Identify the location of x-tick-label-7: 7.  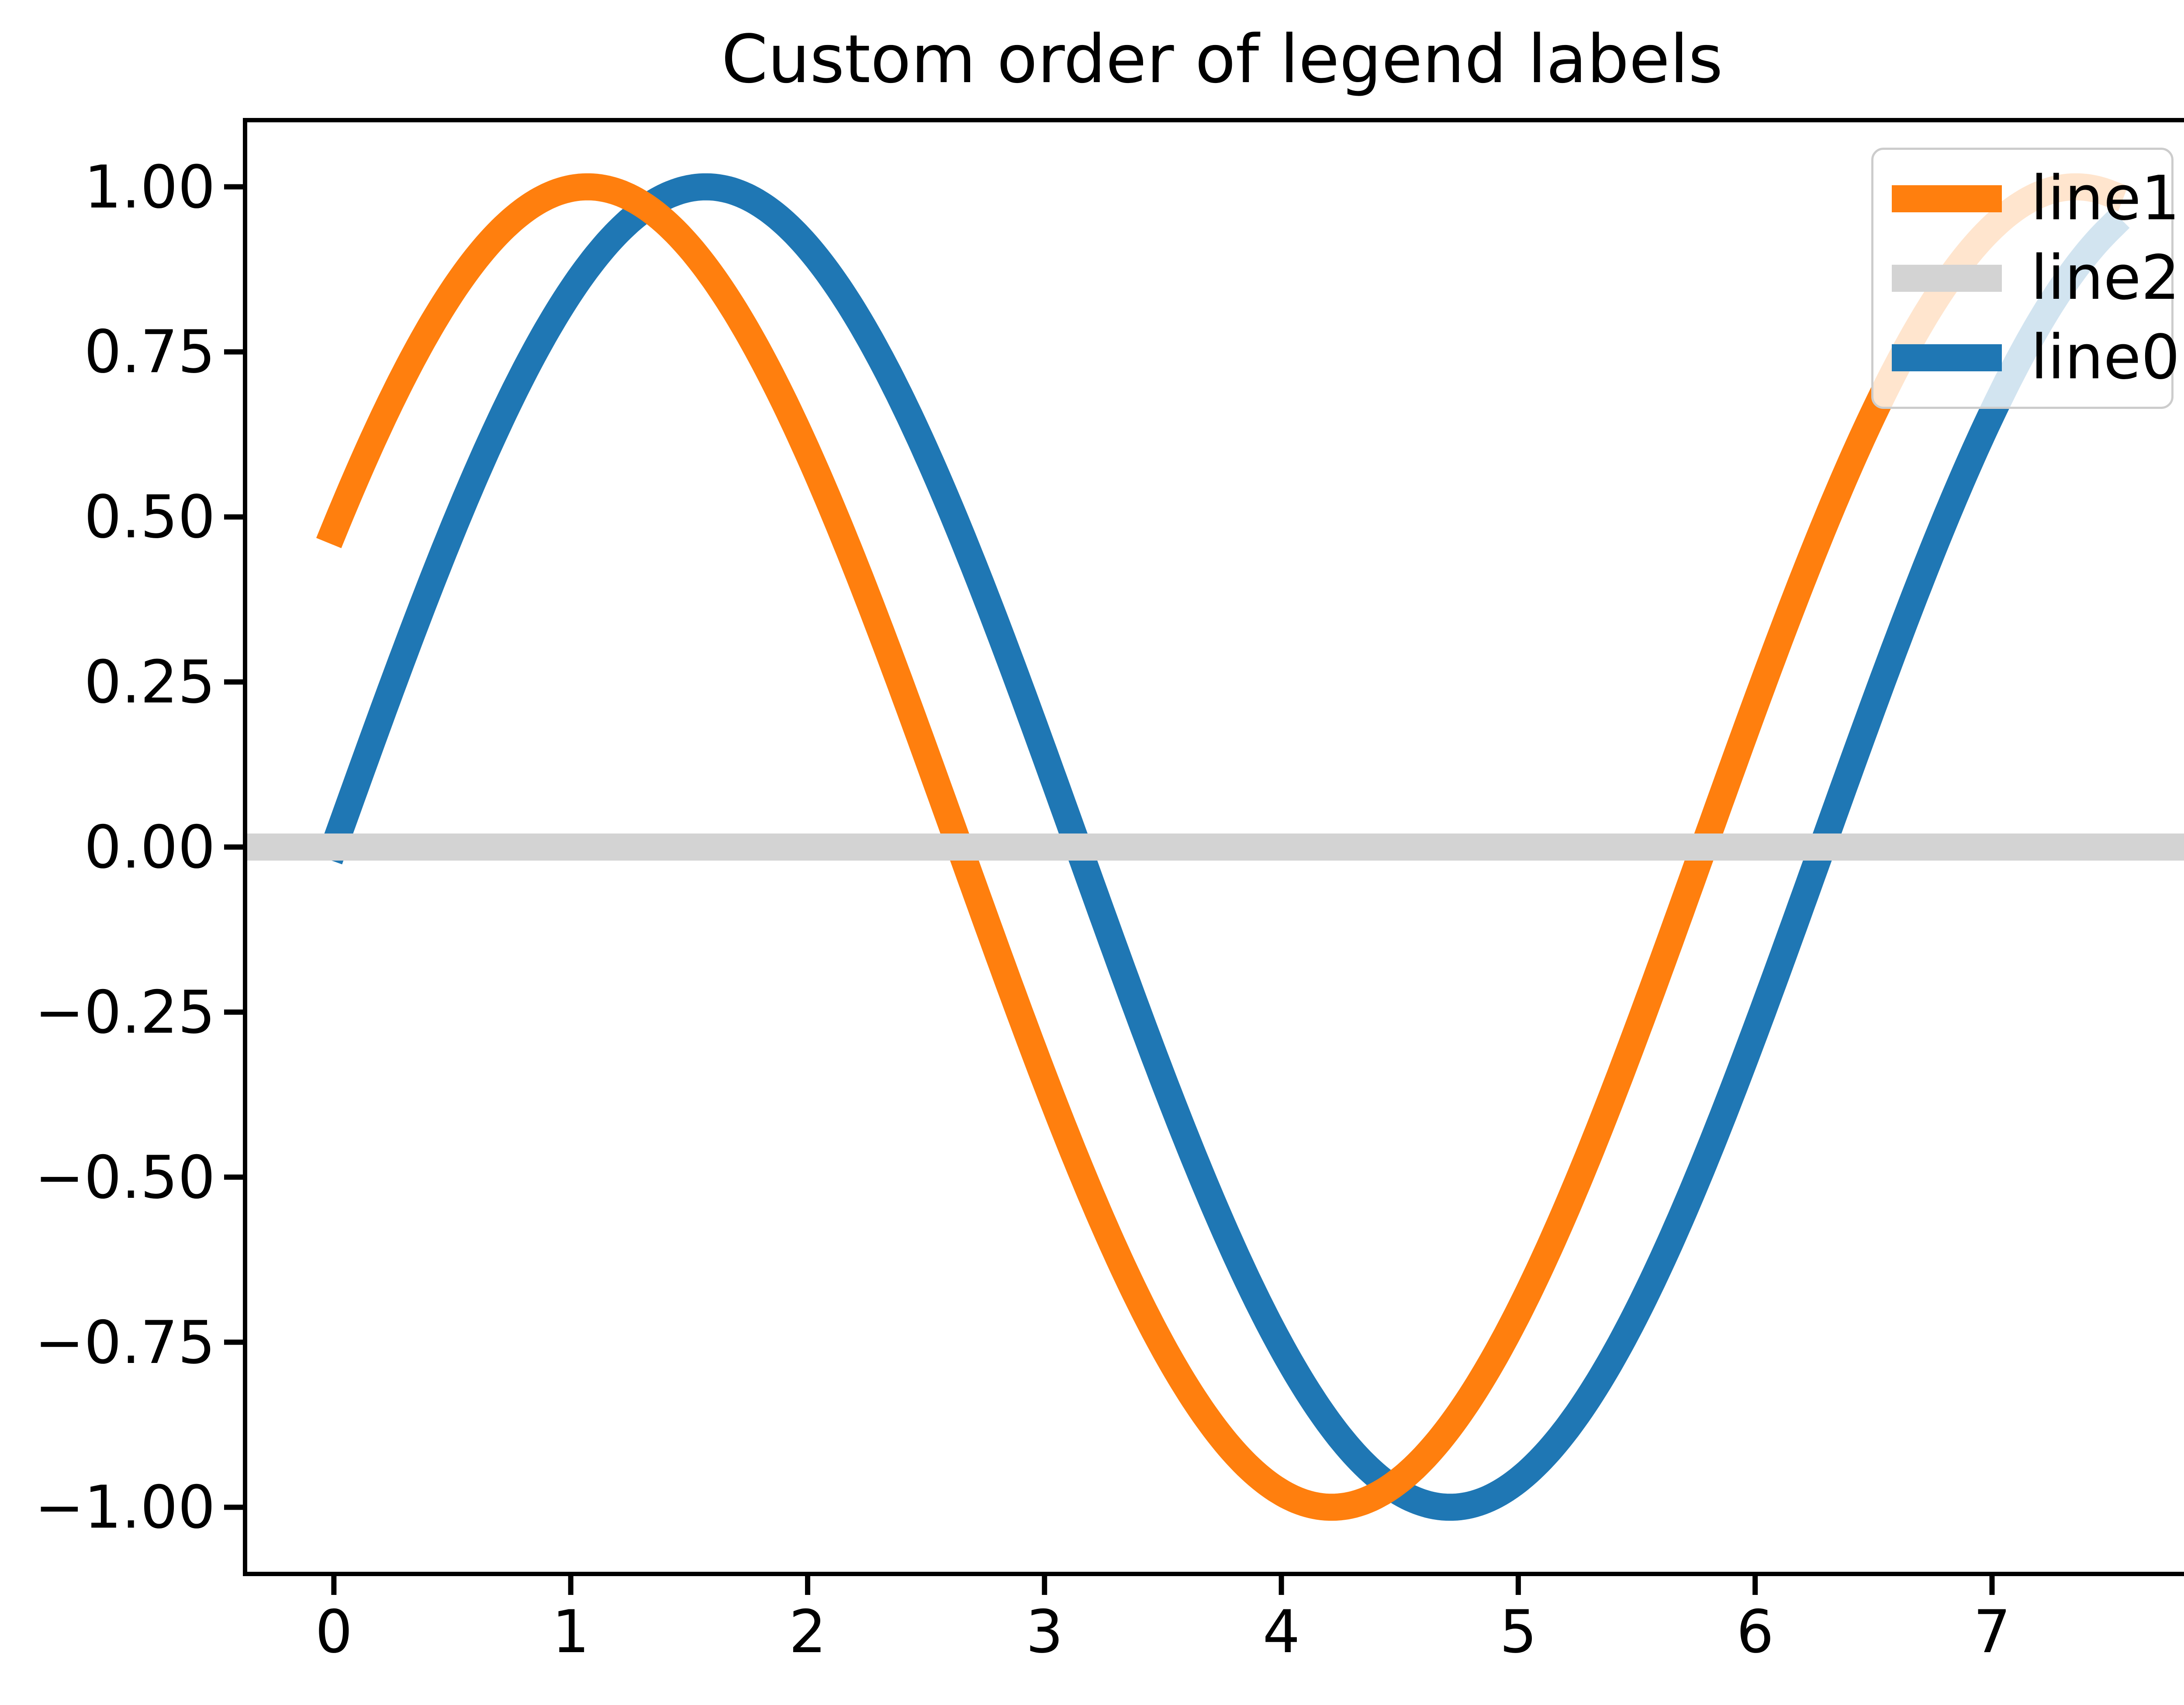
(1992, 1632).